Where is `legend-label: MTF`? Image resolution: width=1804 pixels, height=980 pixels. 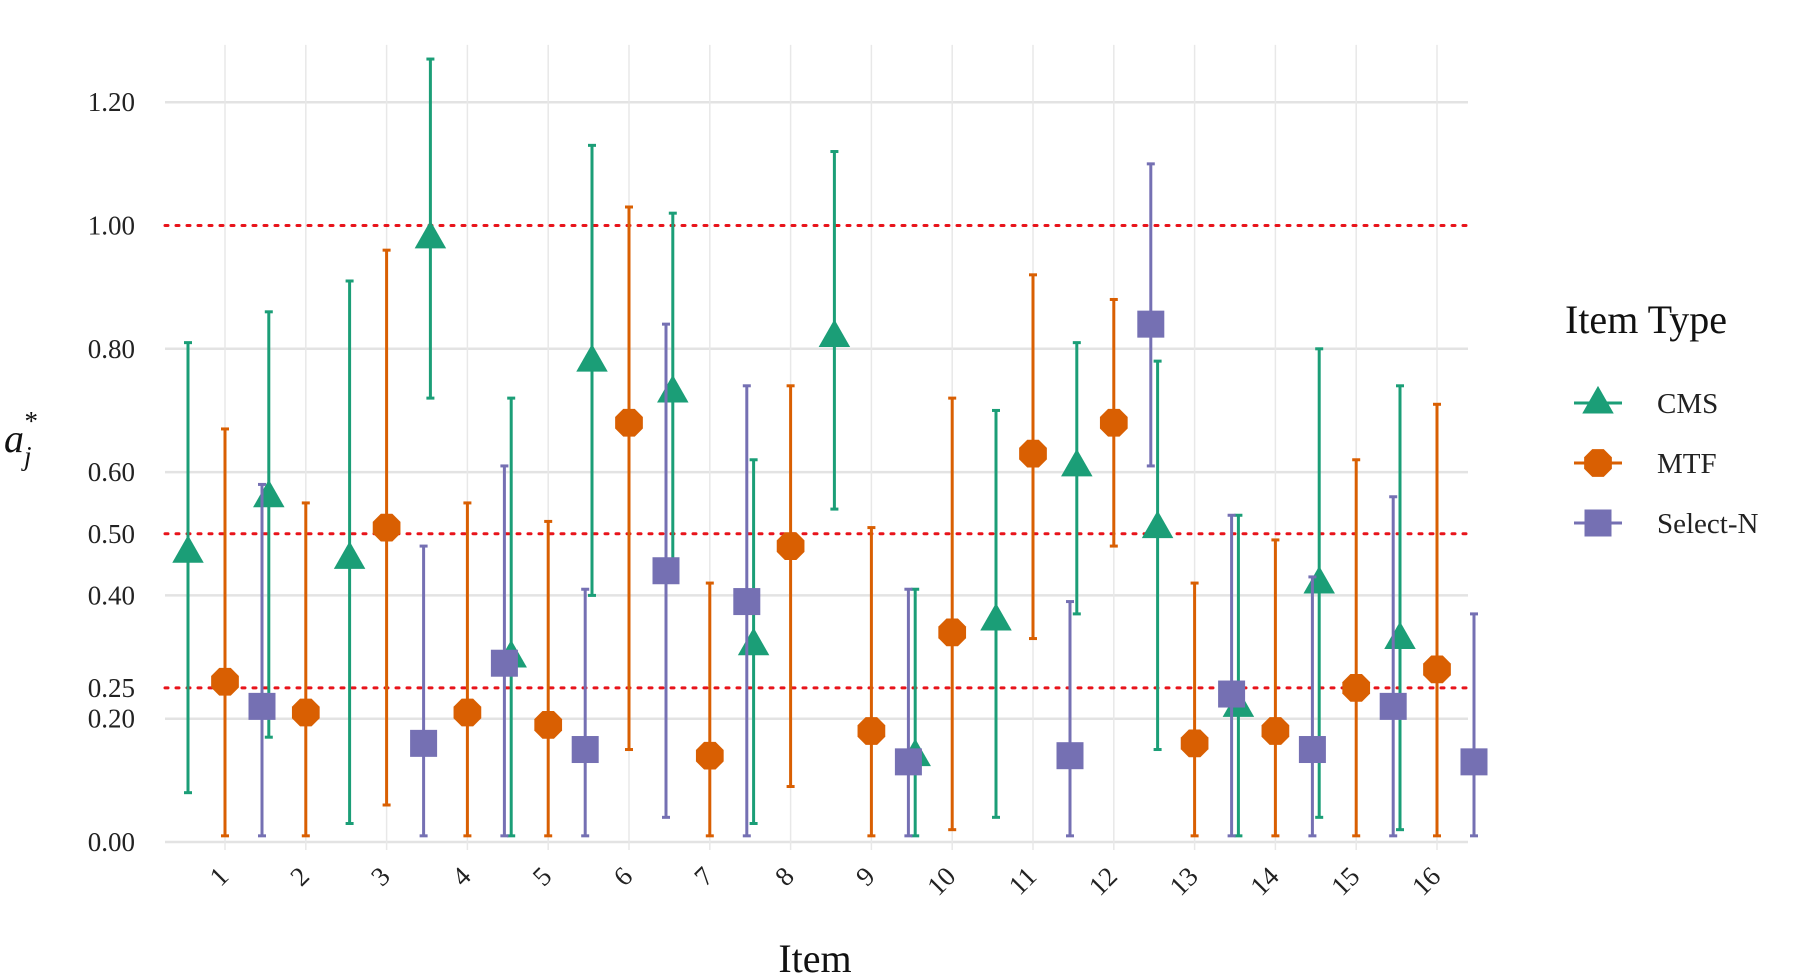 legend-label: MTF is located at coordinates (1687, 464).